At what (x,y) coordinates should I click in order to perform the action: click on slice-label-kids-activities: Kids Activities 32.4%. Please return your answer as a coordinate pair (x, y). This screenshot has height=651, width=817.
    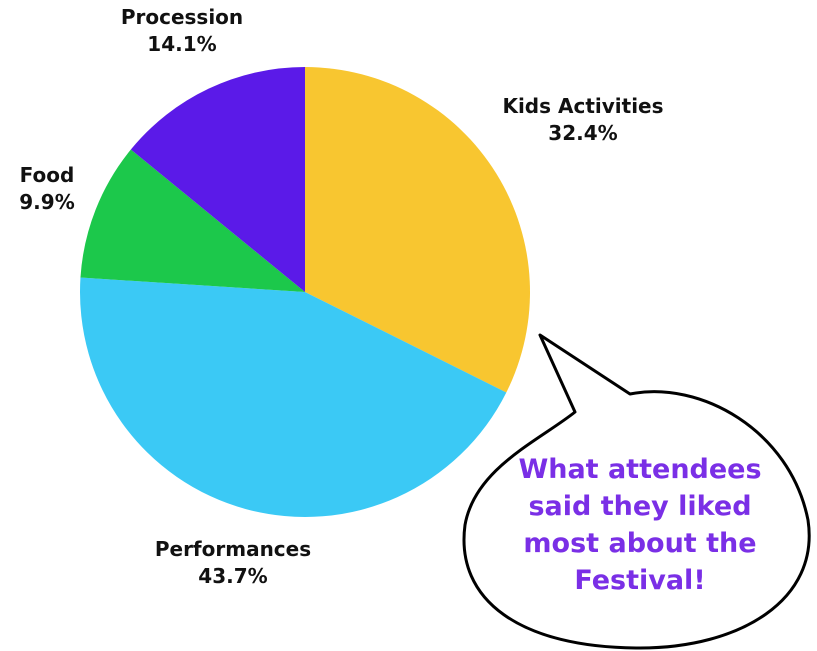
    Looking at the image, I should click on (582, 119).